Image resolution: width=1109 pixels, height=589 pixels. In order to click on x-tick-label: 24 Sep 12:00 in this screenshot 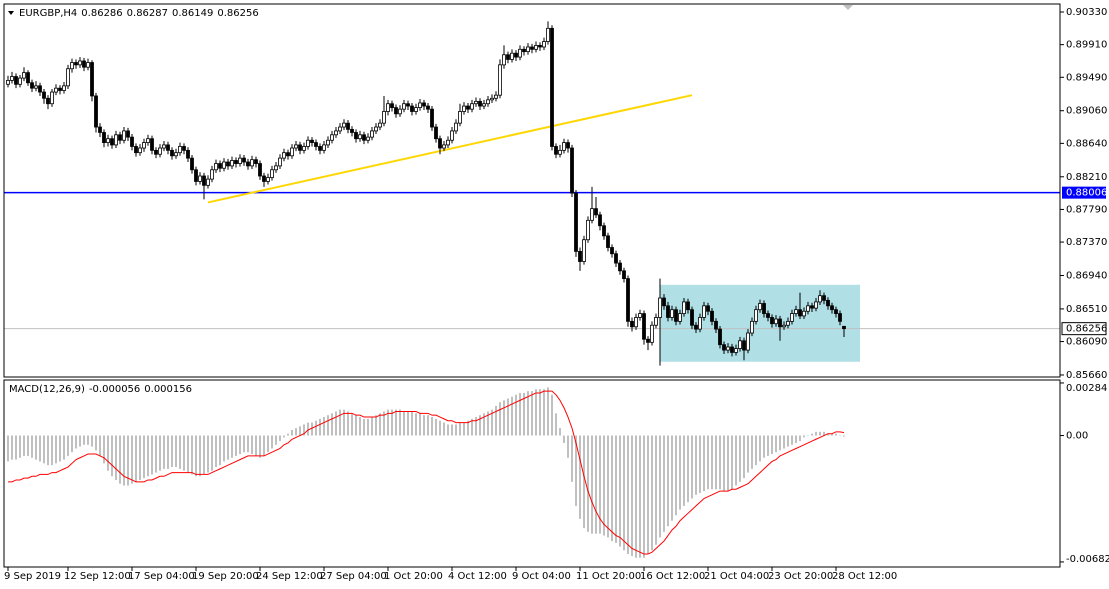, I will do `click(289, 576)`.